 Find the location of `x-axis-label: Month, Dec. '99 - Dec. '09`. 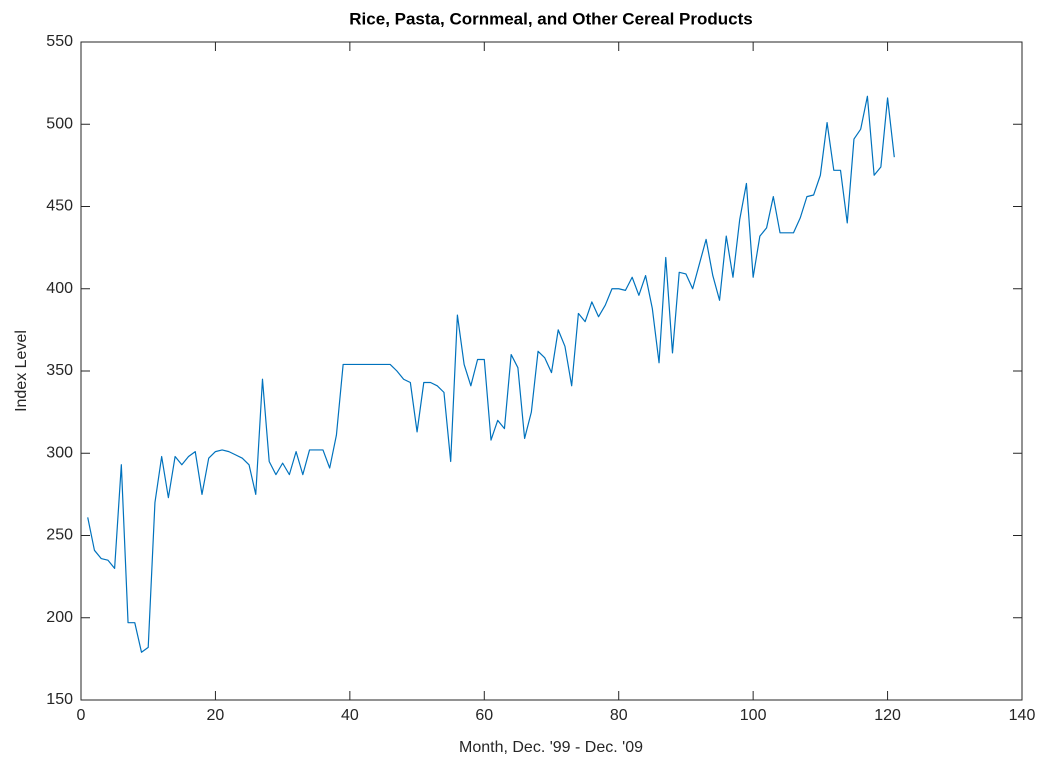

x-axis-label: Month, Dec. '99 - Dec. '09 is located at coordinates (551, 747).